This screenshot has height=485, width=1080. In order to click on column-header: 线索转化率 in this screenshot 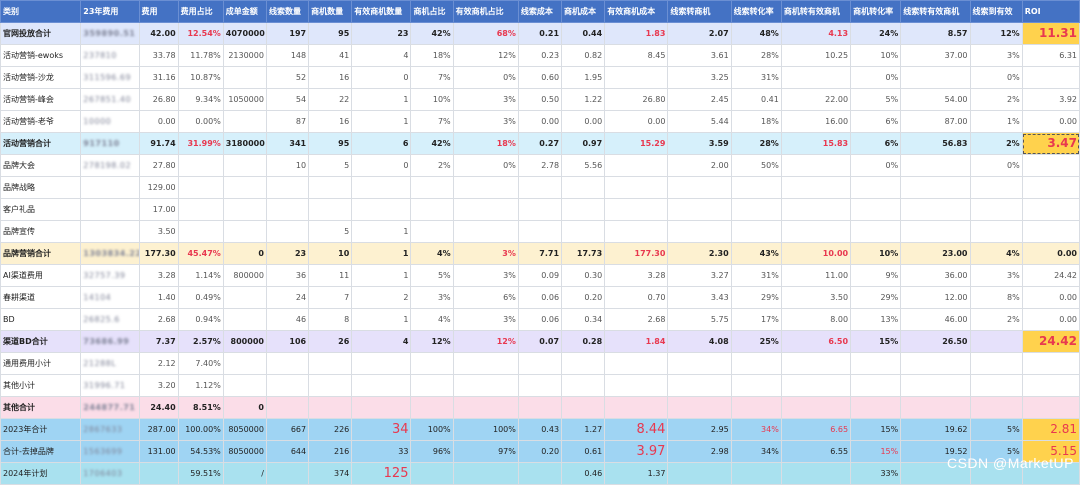, I will do `click(756, 12)`.